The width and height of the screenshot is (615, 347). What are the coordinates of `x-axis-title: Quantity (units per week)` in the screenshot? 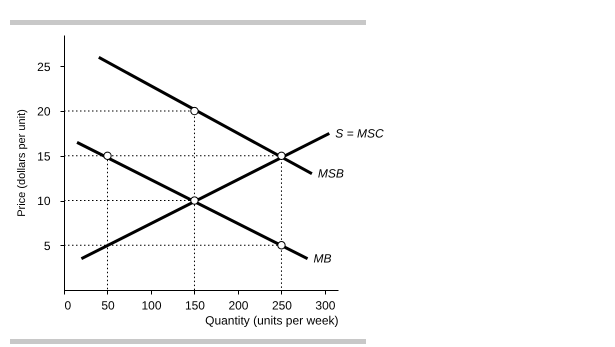 It's located at (271, 321).